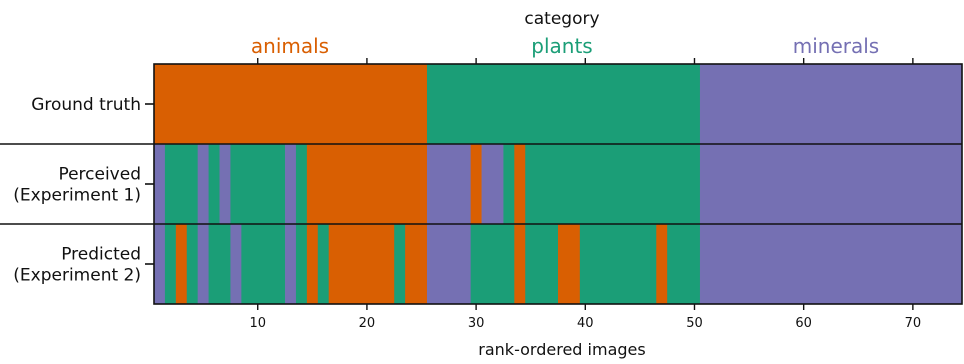 This screenshot has height=364, width=964. I want to click on x-tick-label: 40, so click(585, 323).